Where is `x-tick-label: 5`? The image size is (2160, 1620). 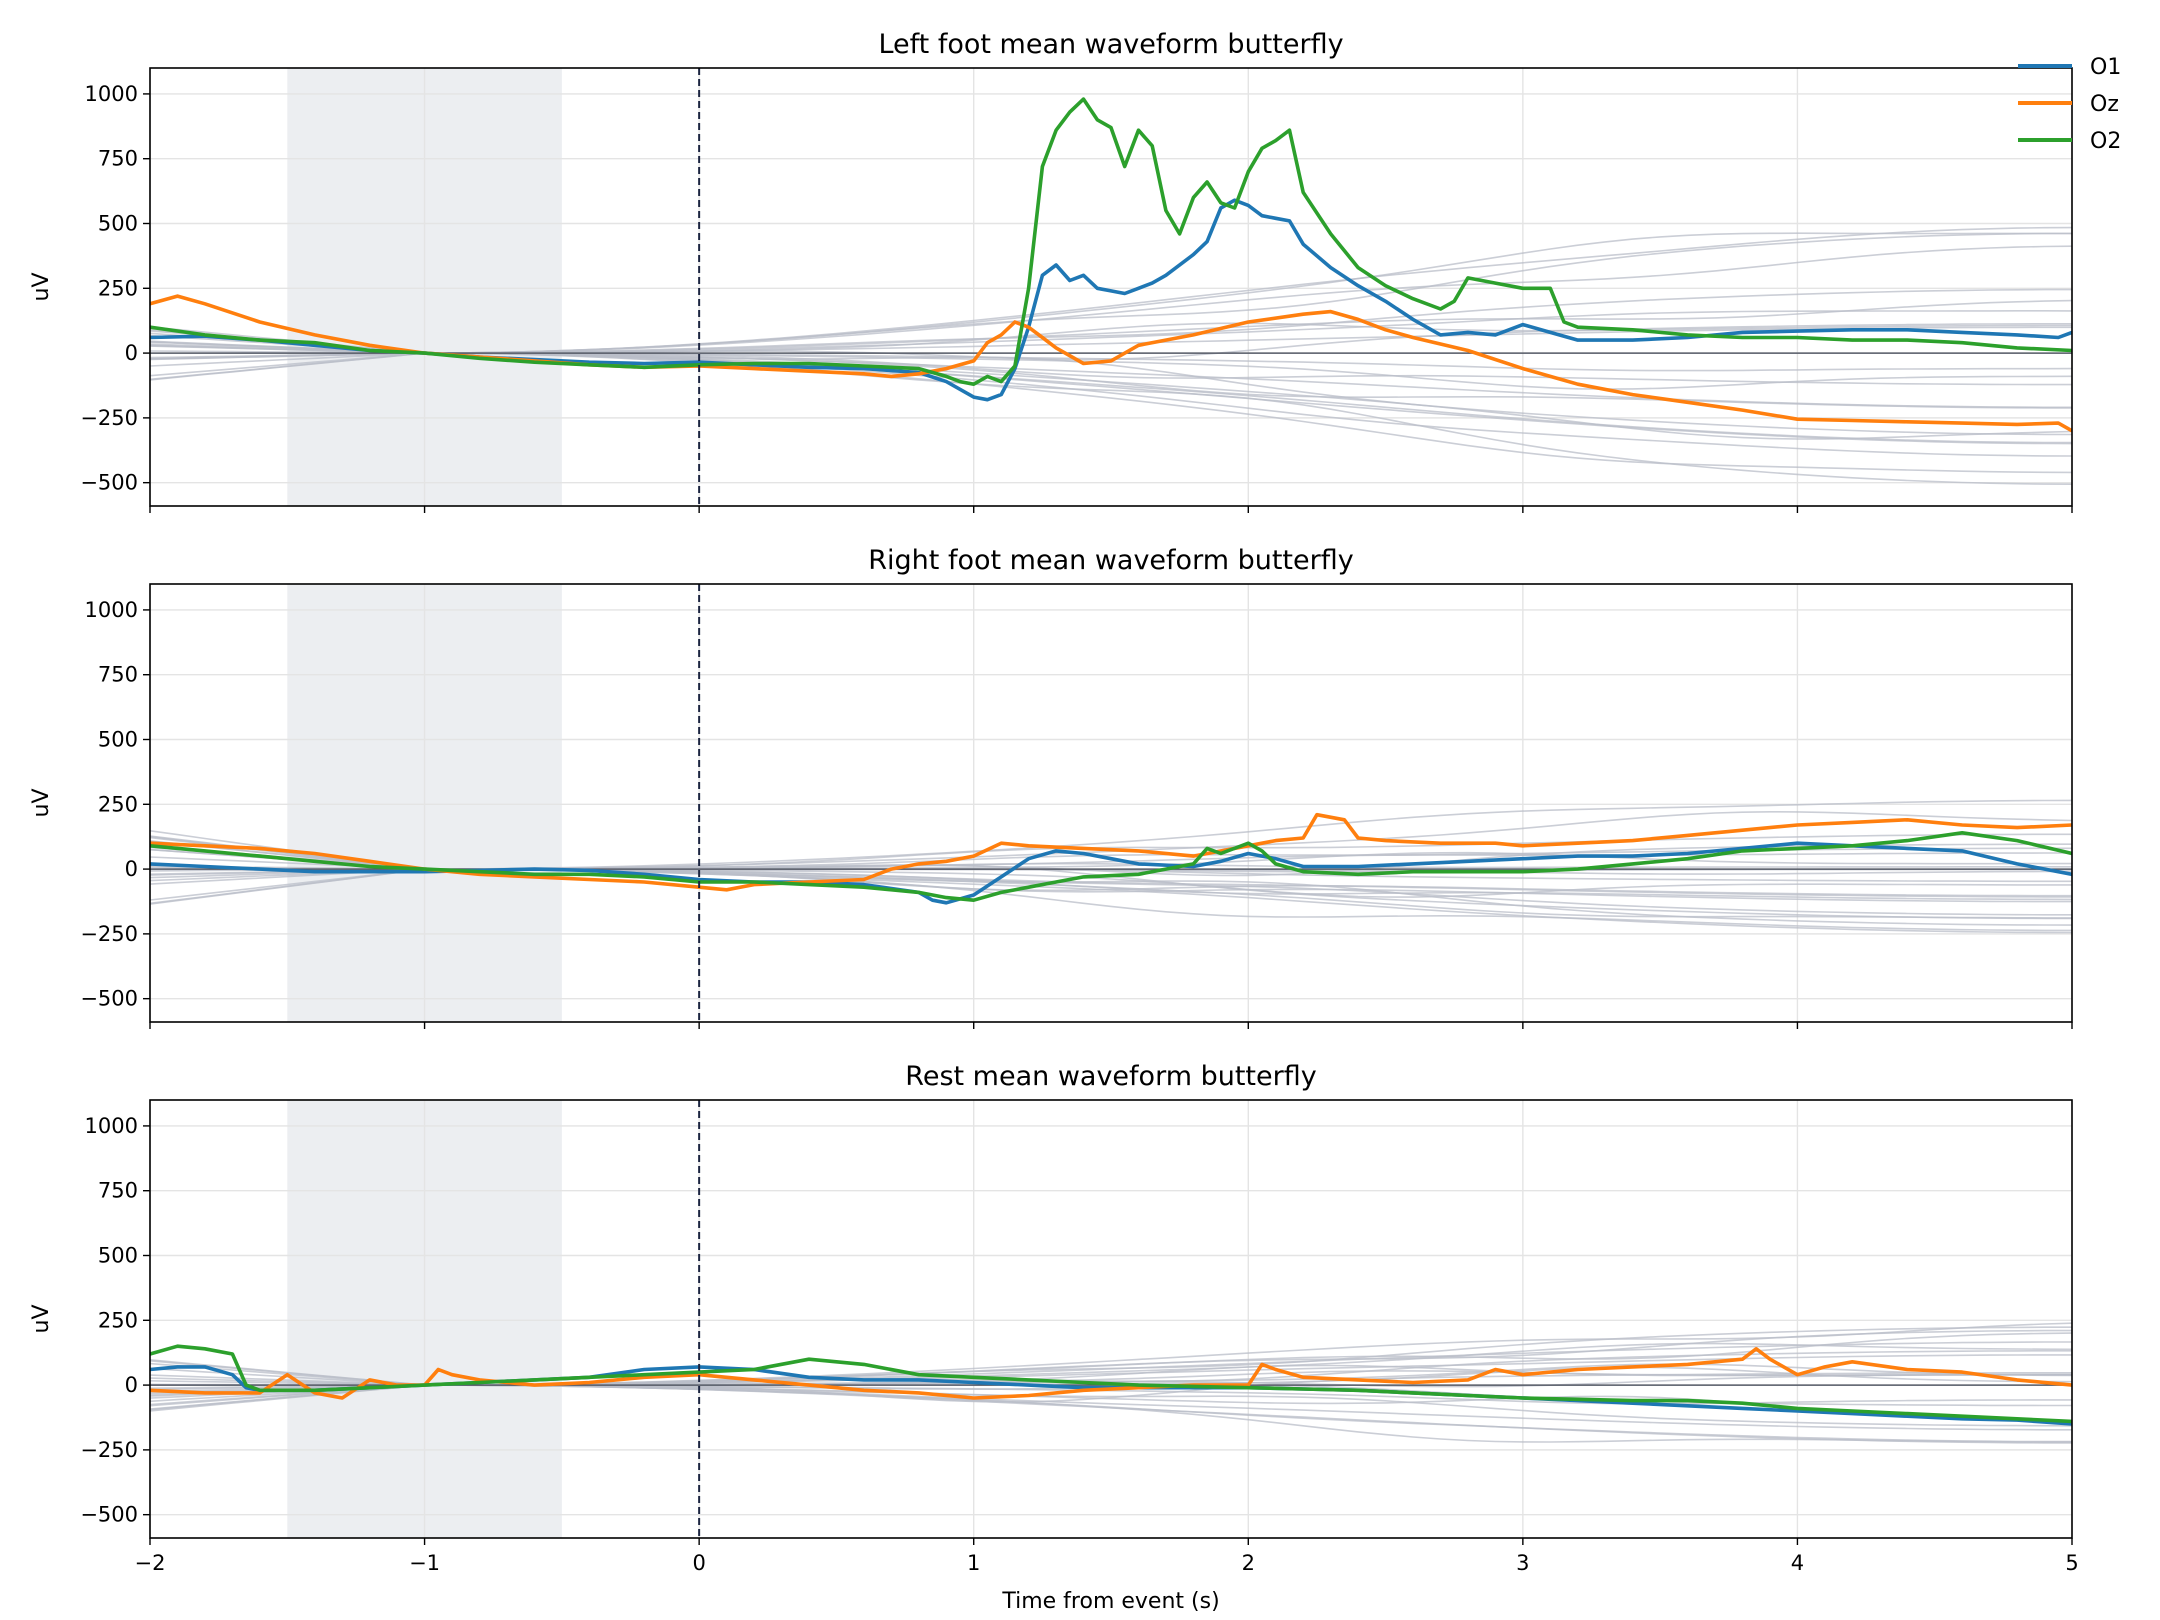 x-tick-label: 5 is located at coordinates (2071, 1563).